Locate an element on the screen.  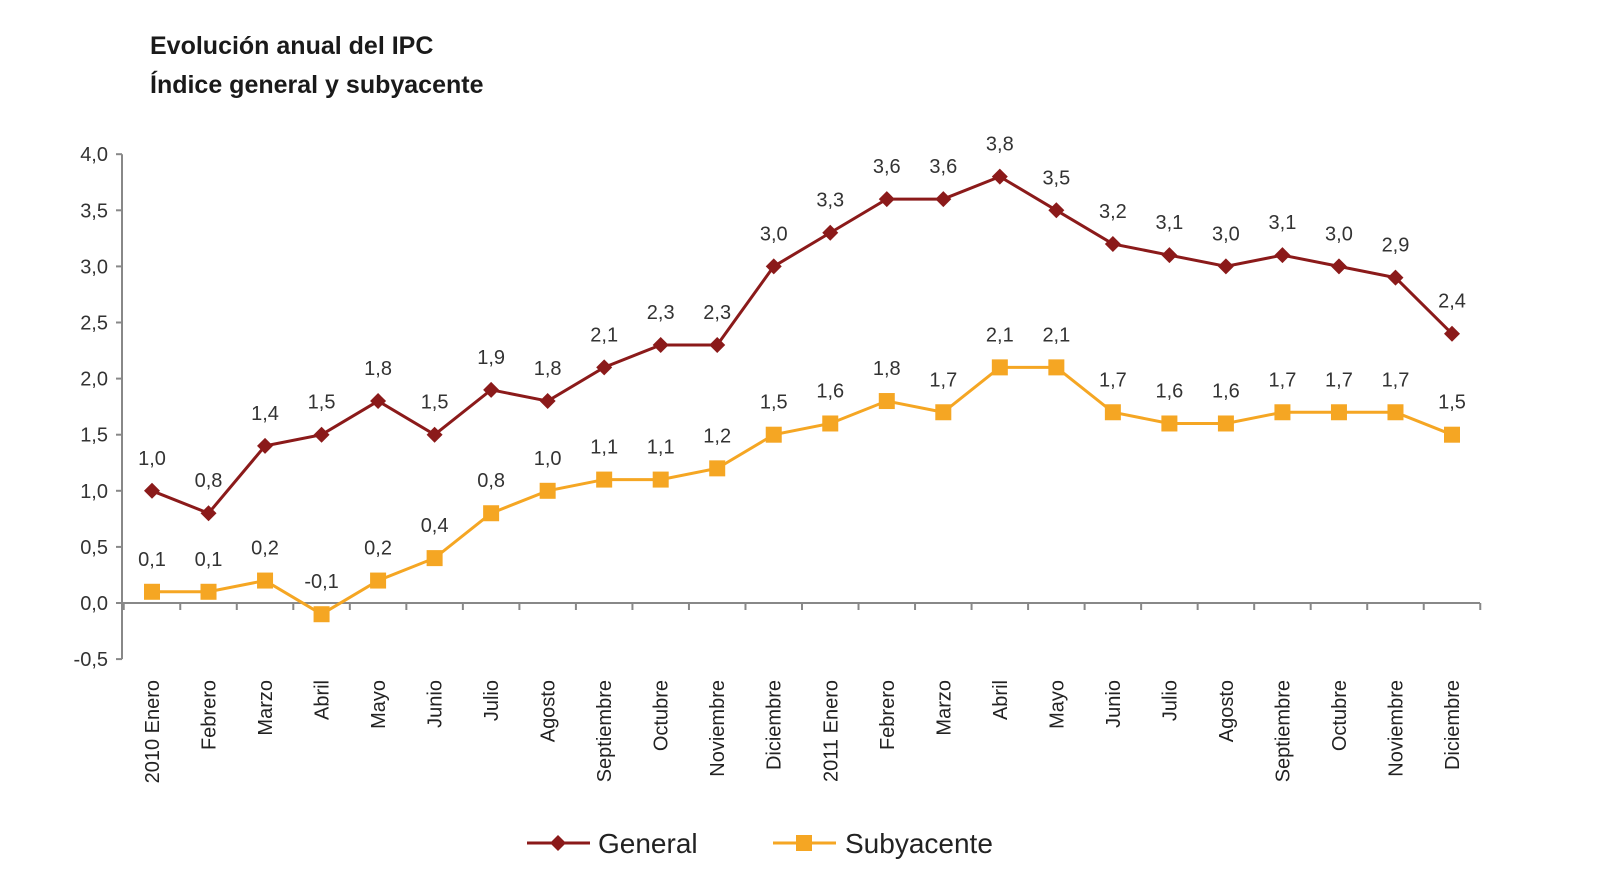
data-label: 3,2 is located at coordinates (1113, 212).